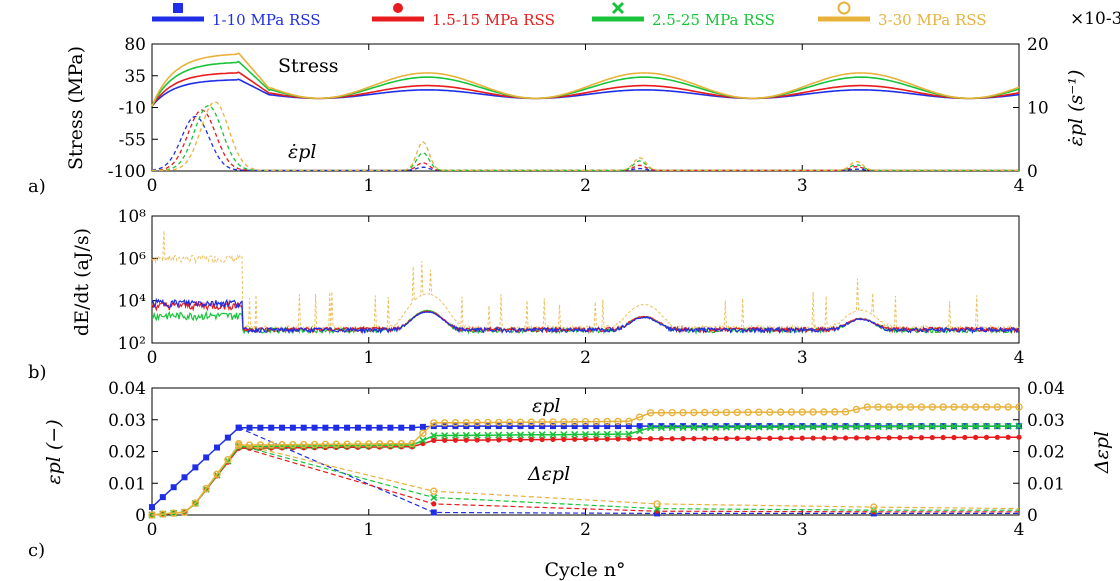 The image size is (1120, 581). What do you see at coordinates (308, 66) in the screenshot?
I see `annotation-stress: Stress` at bounding box center [308, 66].